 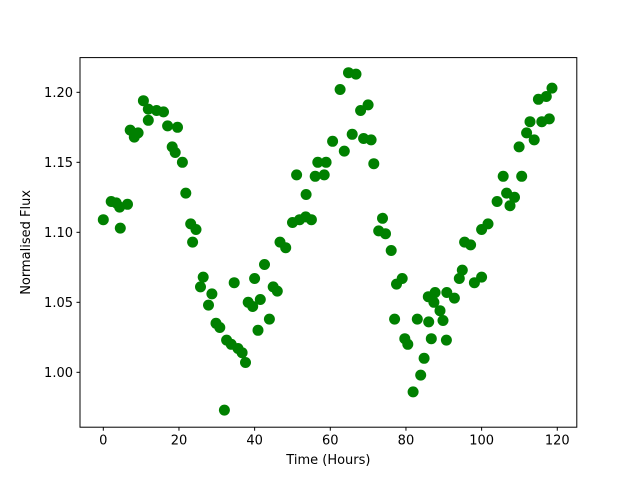 I want to click on y-tick-label: 1.05, so click(x=58, y=303).